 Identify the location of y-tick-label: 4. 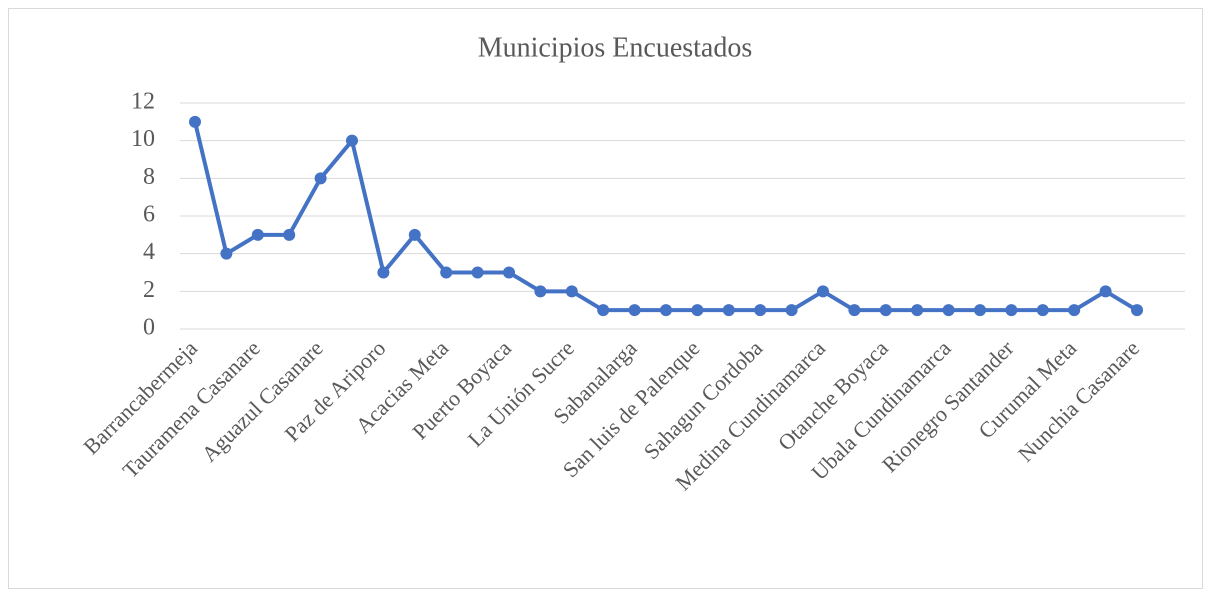
(149, 252).